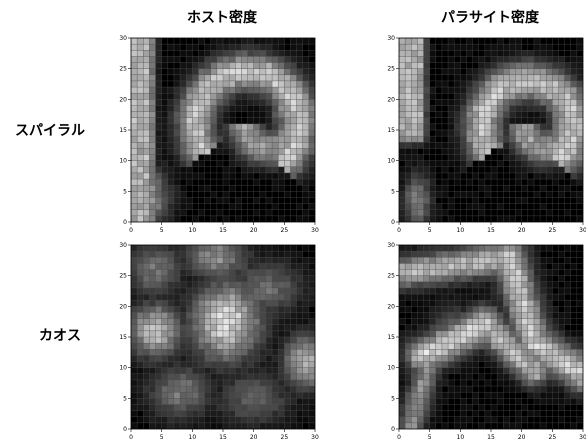 The height and width of the screenshot is (446, 586). I want to click on x-tick-label: 0, so click(399, 230).